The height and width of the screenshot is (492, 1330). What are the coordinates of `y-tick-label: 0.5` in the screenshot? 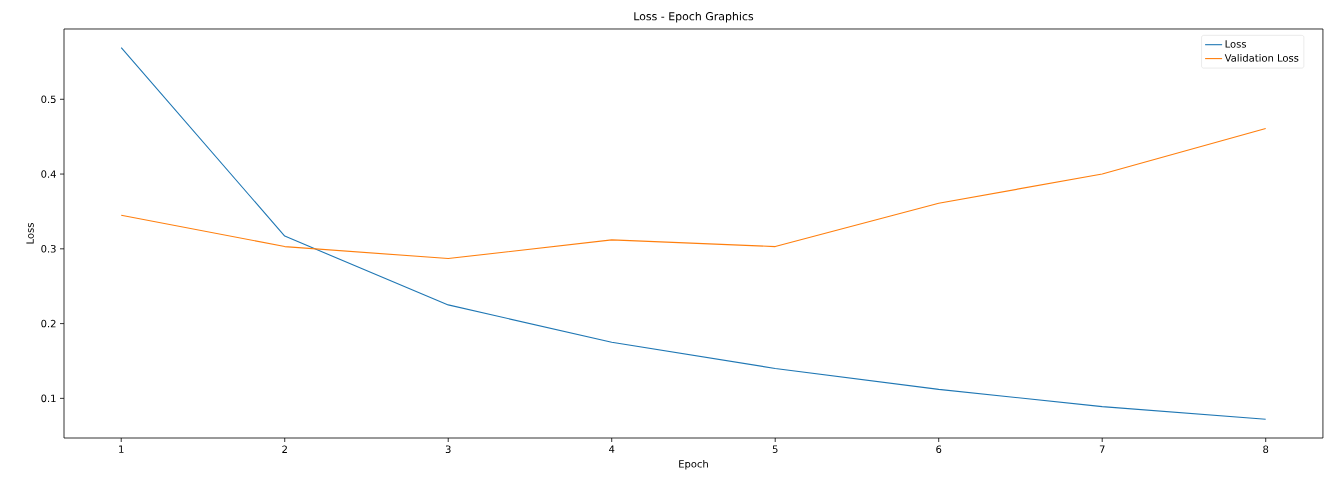 It's located at (48, 99).